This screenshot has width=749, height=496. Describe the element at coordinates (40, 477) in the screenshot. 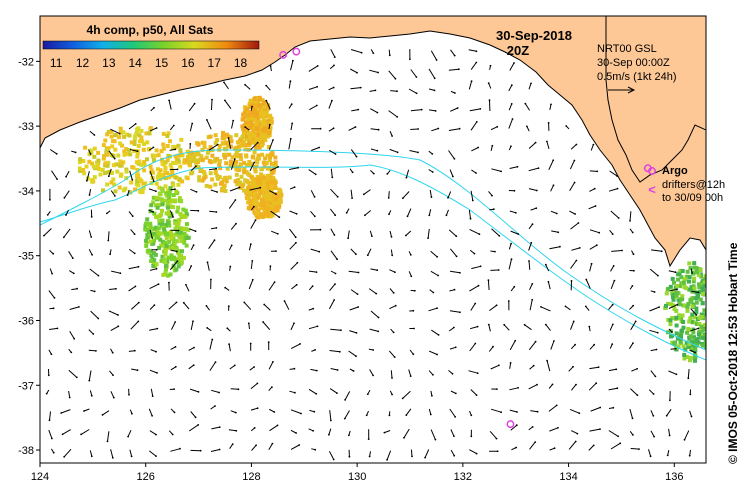

I see `lon-tick-label: 124` at that location.